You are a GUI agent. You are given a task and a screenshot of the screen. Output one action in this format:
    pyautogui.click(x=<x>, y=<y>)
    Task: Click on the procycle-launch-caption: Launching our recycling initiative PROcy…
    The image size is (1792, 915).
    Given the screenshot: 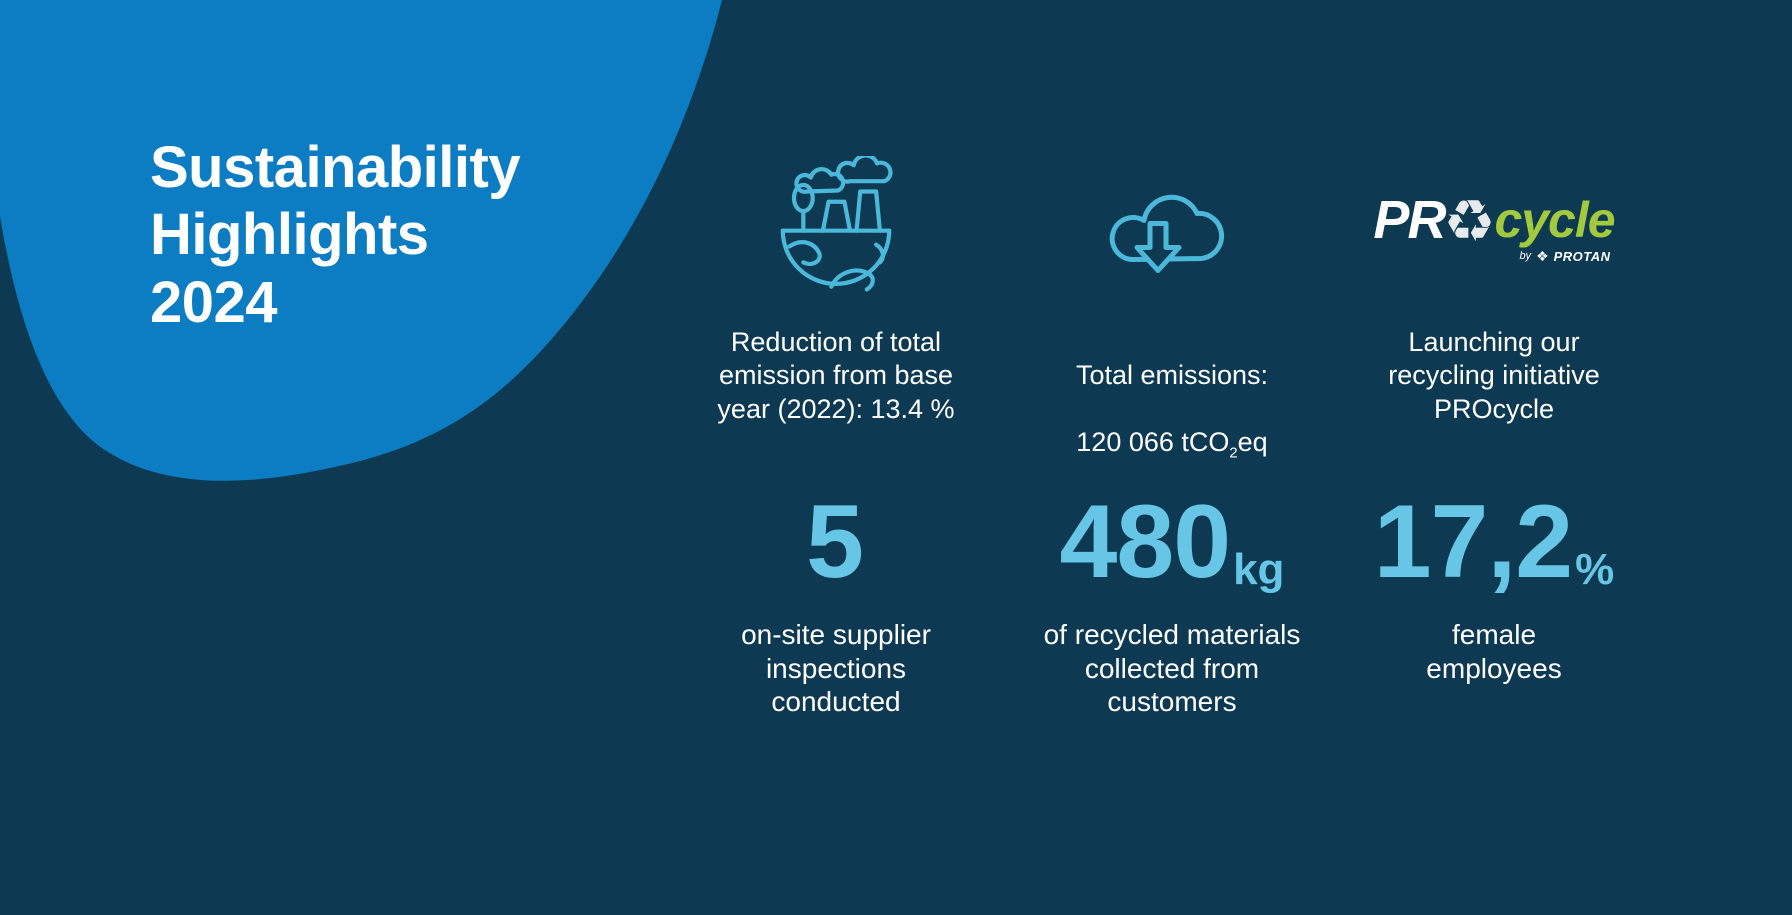 What is the action you would take?
    pyautogui.click(x=1494, y=375)
    